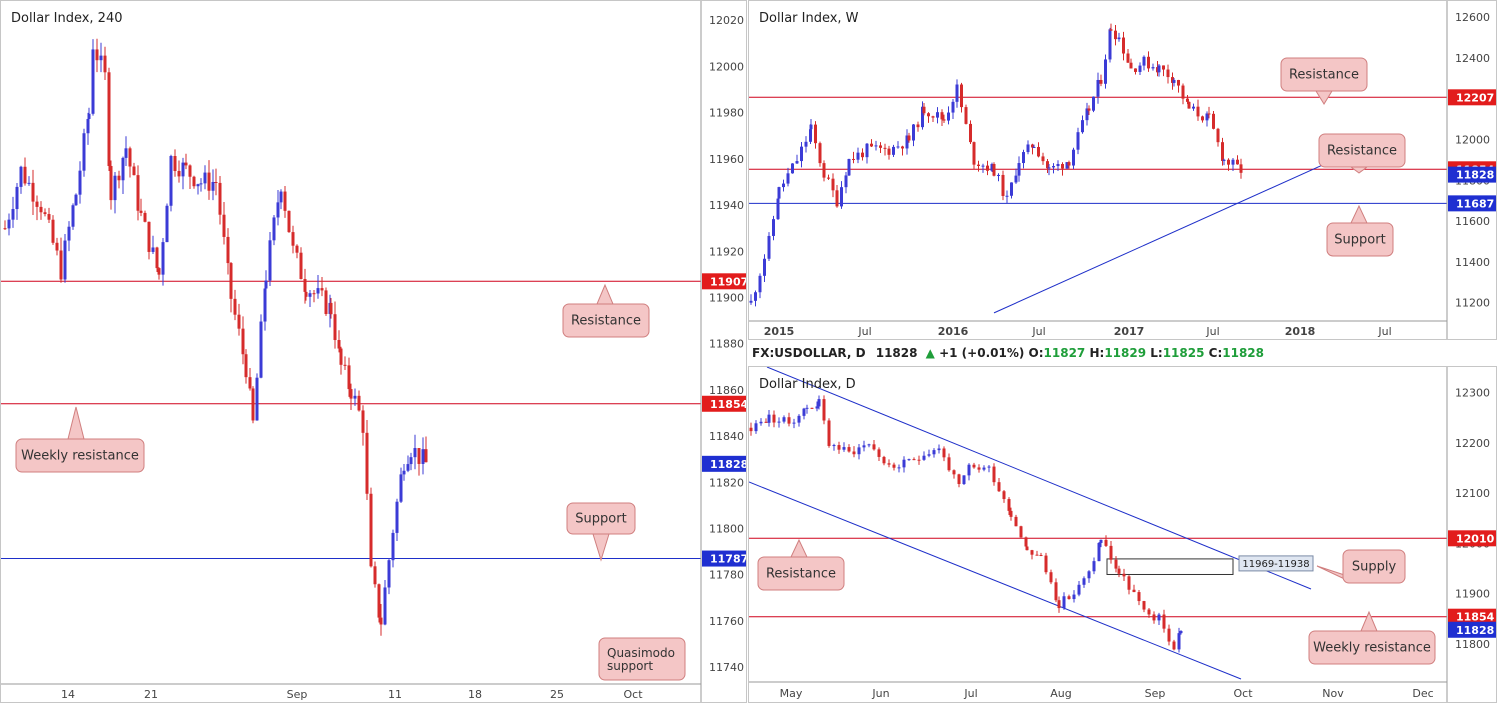 The width and height of the screenshot is (1497, 703). Describe the element at coordinates (80, 456) in the screenshot. I see `h4-weekly-resistance-callout-label: Weekly resistance` at that location.